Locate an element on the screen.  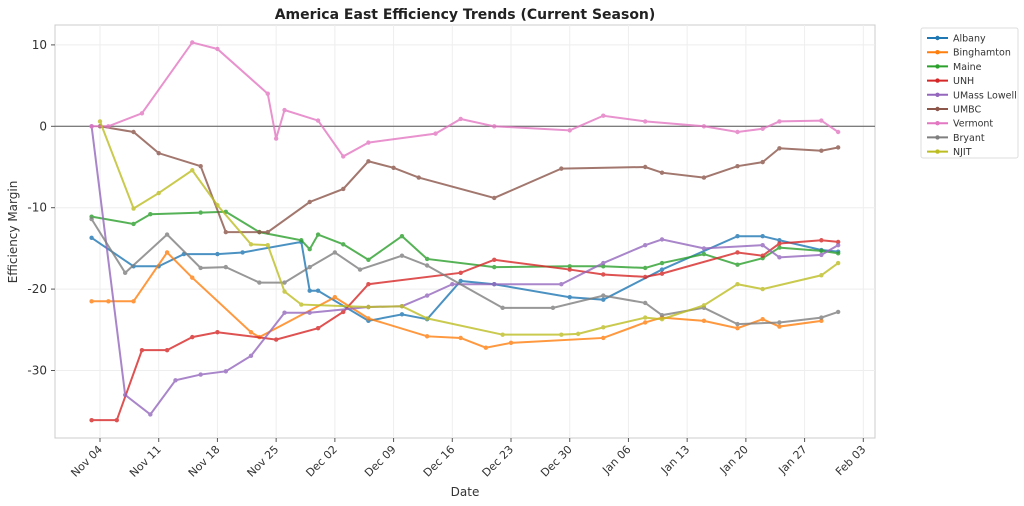
x-tick-label: Jan 20 is located at coordinates (734, 460).